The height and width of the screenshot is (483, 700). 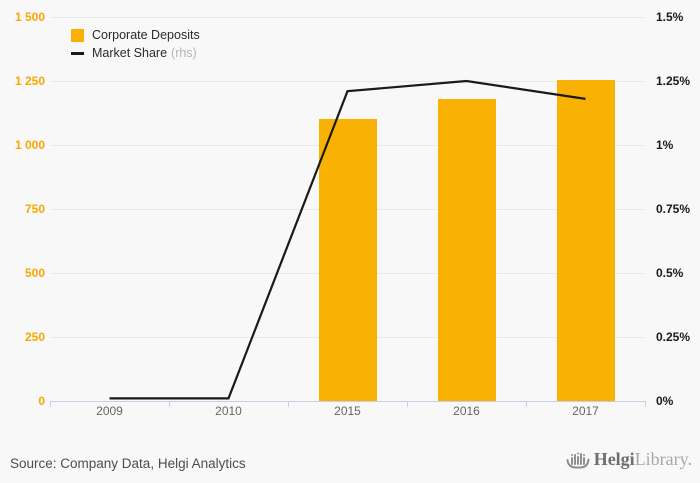 What do you see at coordinates (670, 17) in the screenshot?
I see `y-axis-label-right: 1.5%` at bounding box center [670, 17].